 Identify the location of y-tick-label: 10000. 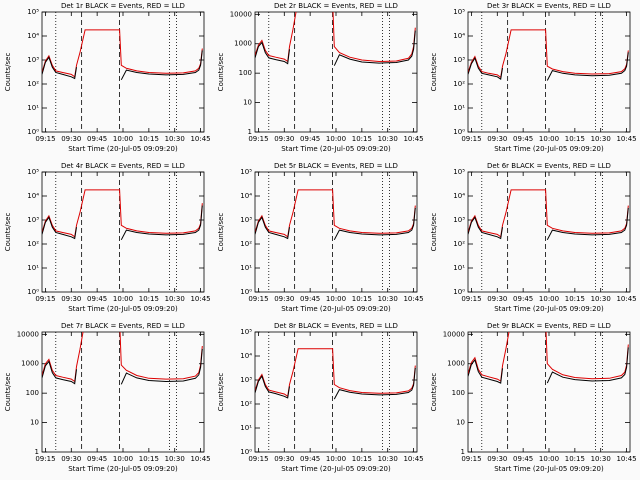
(454, 334).